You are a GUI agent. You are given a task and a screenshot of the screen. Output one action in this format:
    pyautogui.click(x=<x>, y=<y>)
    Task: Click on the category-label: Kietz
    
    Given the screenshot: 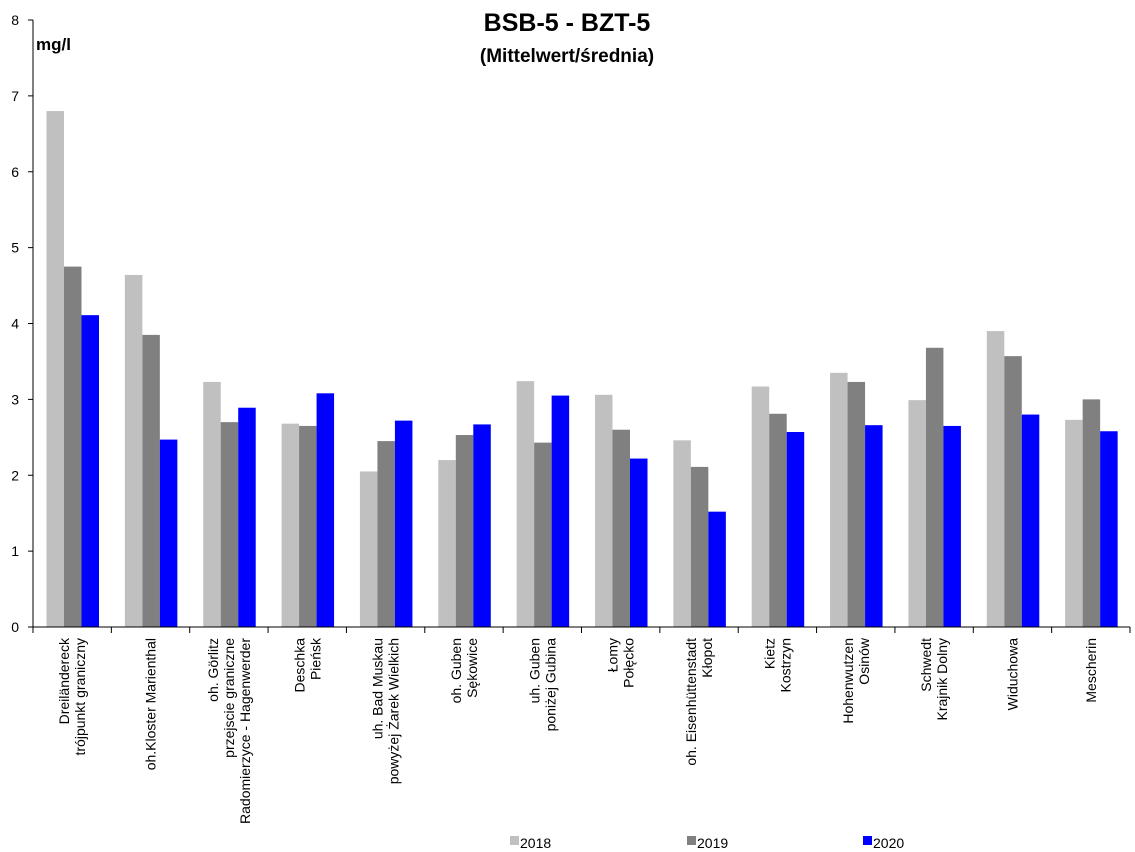 What is the action you would take?
    pyautogui.click(x=769, y=653)
    